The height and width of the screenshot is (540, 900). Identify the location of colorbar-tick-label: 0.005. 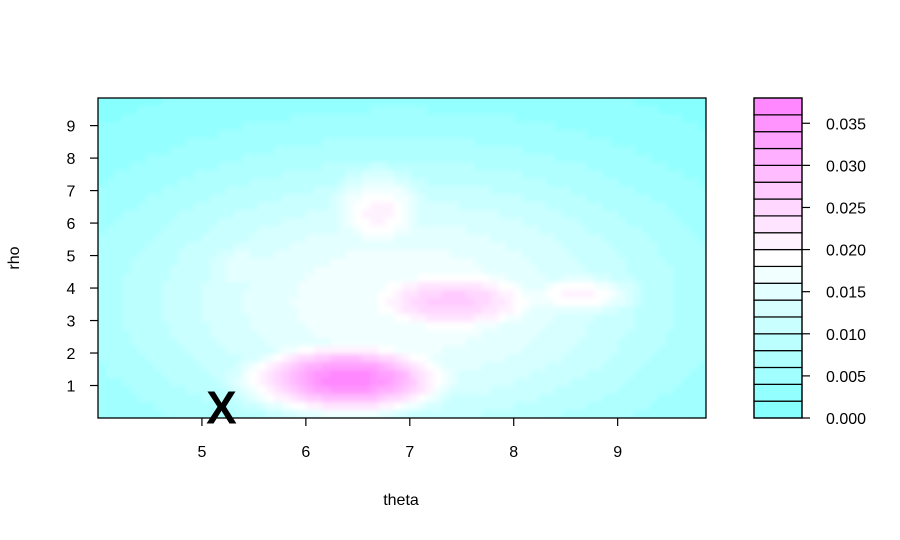
(846, 377).